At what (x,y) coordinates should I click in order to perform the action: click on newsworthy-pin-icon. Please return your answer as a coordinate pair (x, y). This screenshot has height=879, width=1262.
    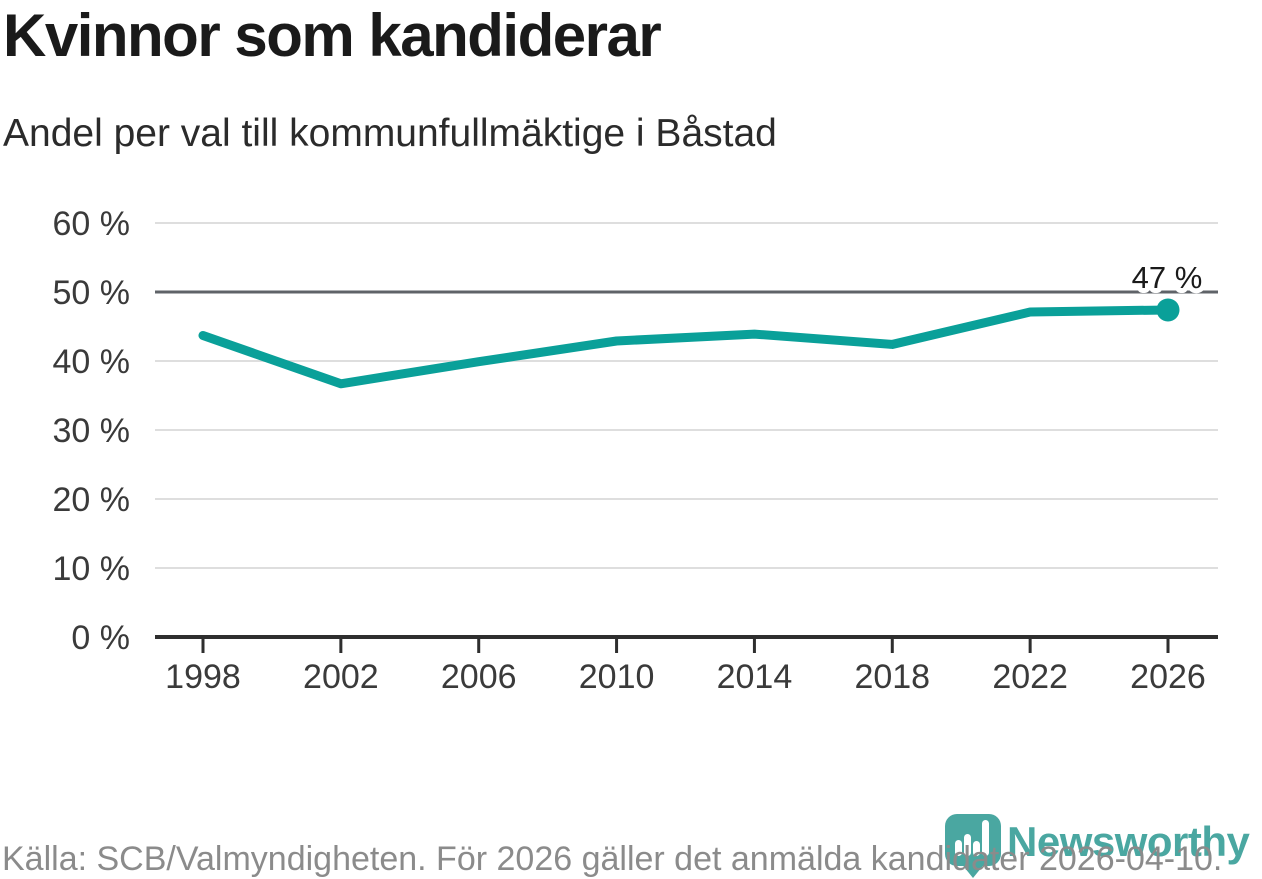
    Looking at the image, I should click on (973, 846).